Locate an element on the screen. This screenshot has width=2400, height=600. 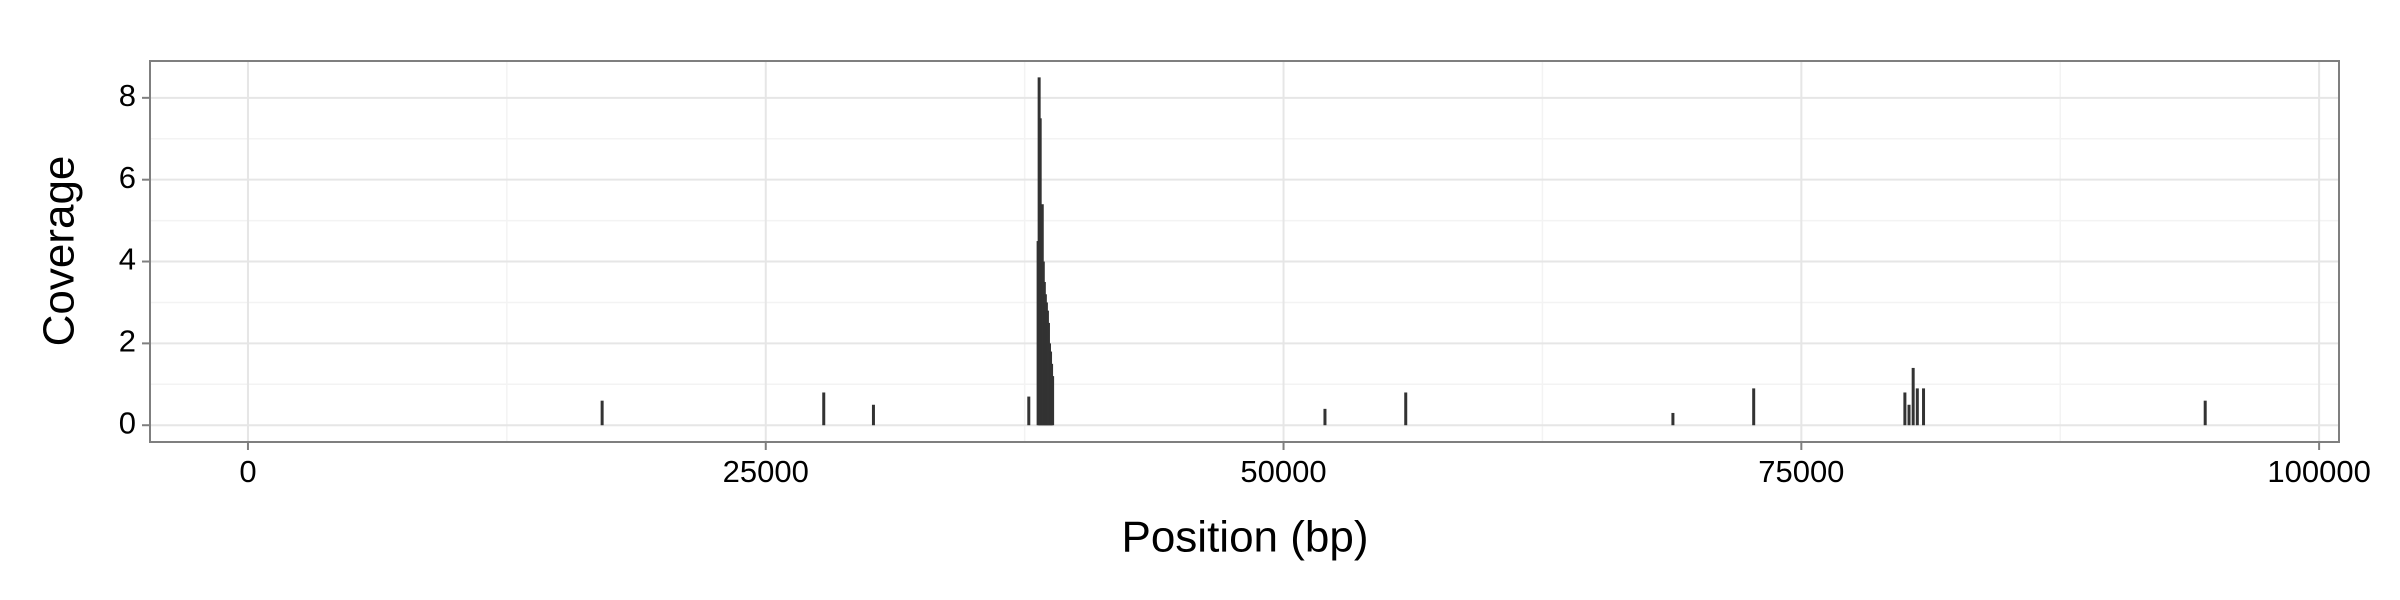
y-tick-label: 8 is located at coordinates (127, 95).